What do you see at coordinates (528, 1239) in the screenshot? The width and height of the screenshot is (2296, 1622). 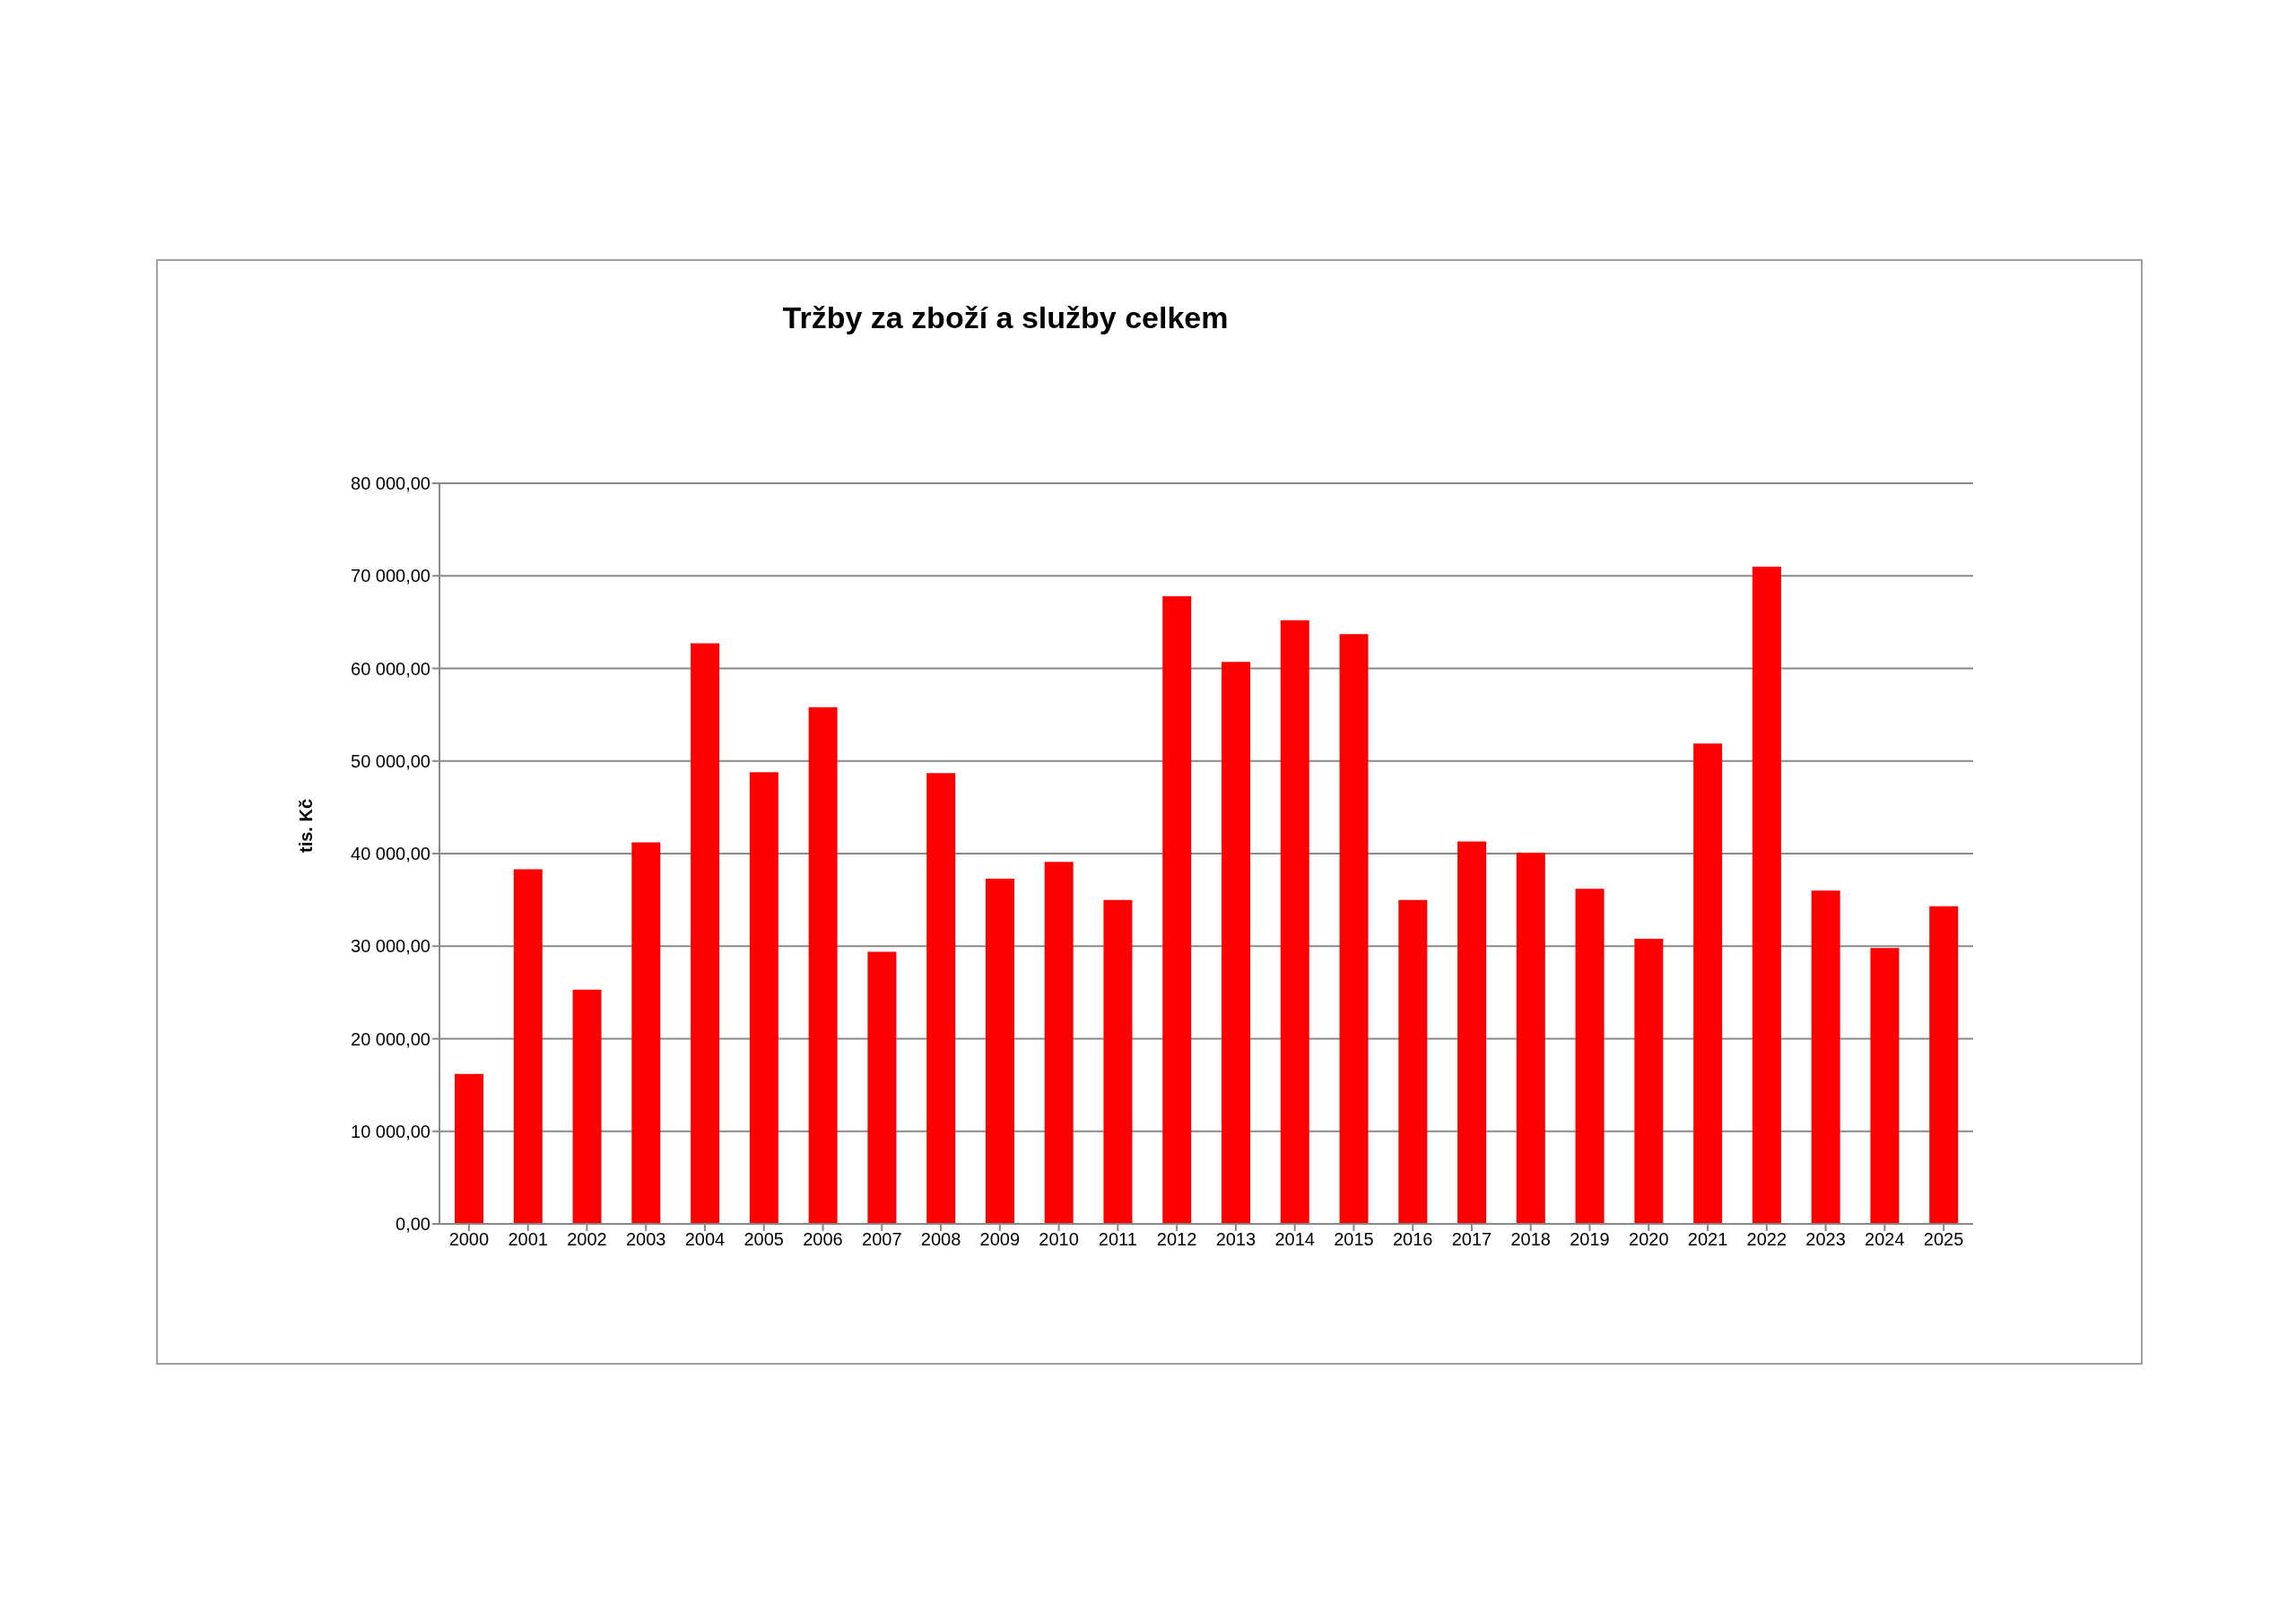 I see `x-tick-label: 2001` at bounding box center [528, 1239].